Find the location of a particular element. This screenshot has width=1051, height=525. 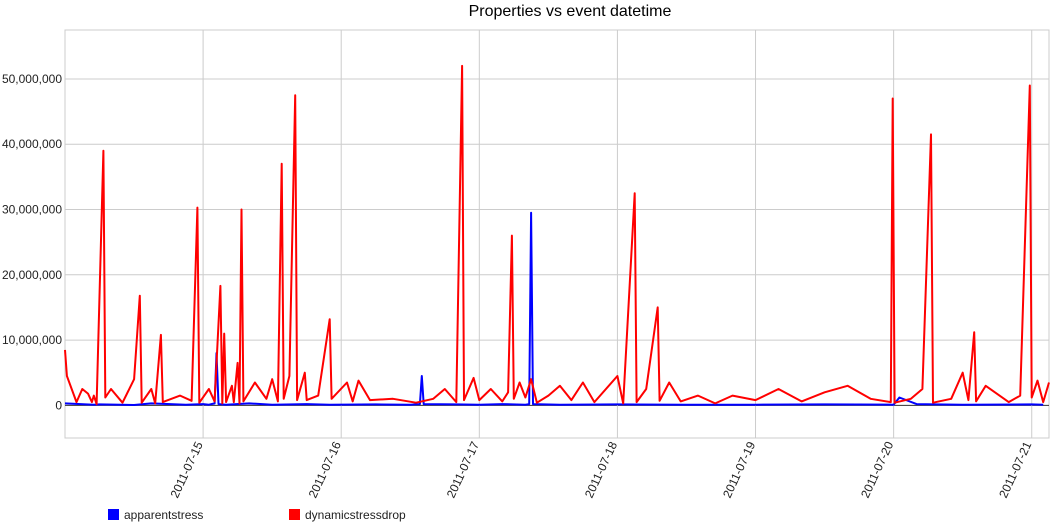

x-tick-label: 2011-07-19 is located at coordinates (739, 469).